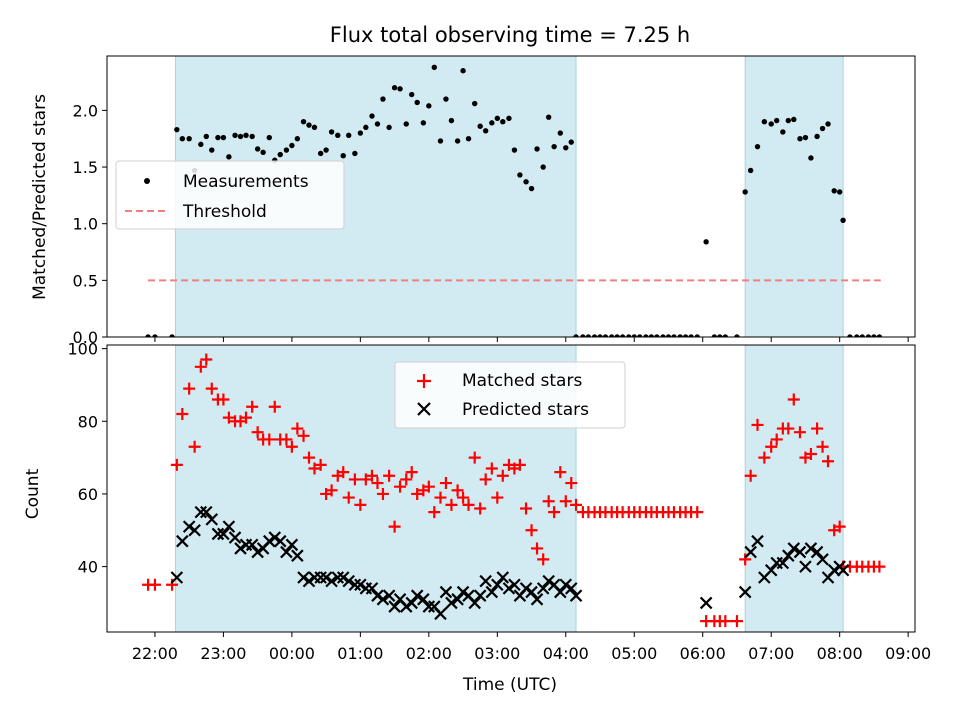  Describe the element at coordinates (223, 653) in the screenshot. I see `x-tick-label: 23:00` at that location.